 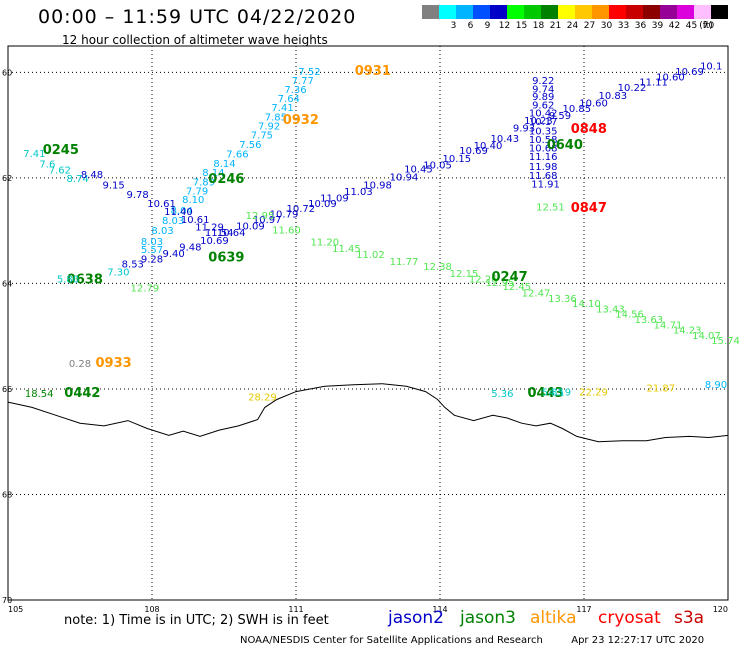 I want to click on scale-label: 70, so click(x=708, y=26).